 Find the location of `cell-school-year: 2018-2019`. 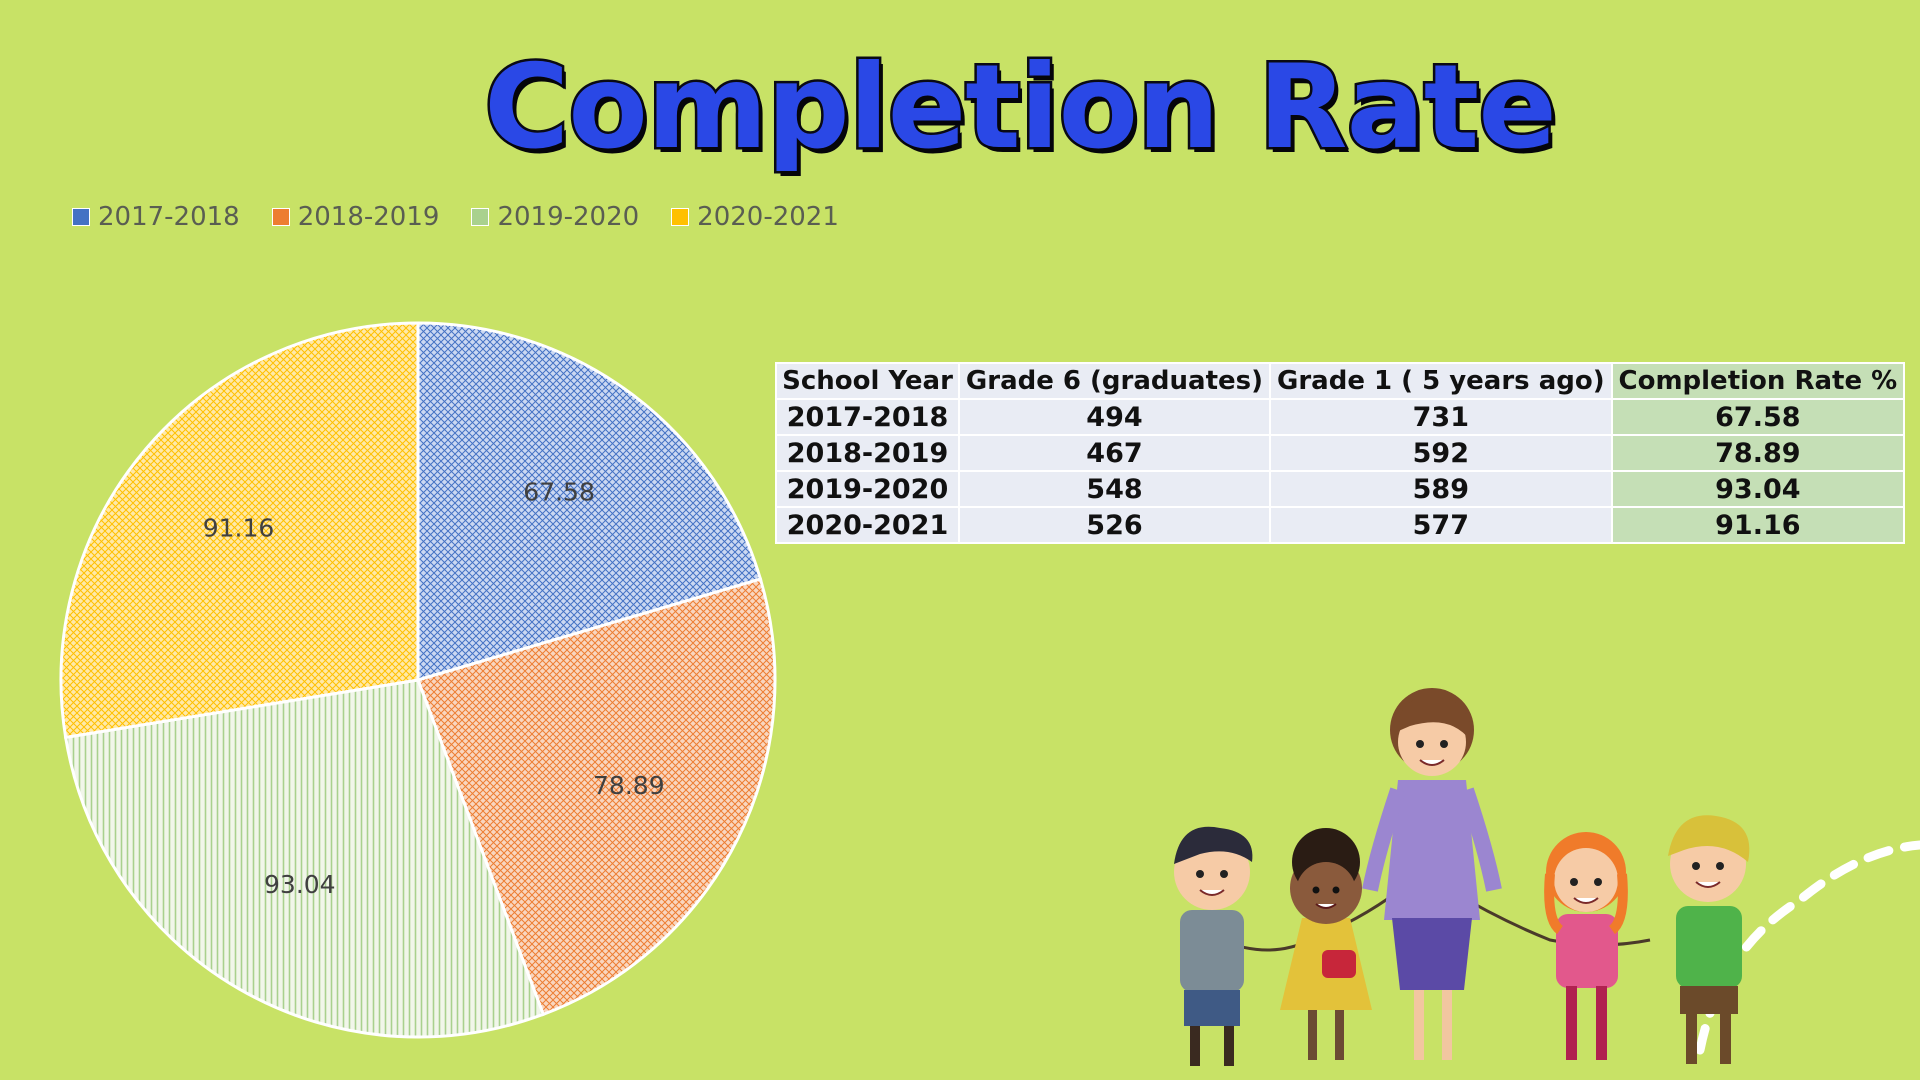

cell-school-year: 2018-2019 is located at coordinates (867, 453).